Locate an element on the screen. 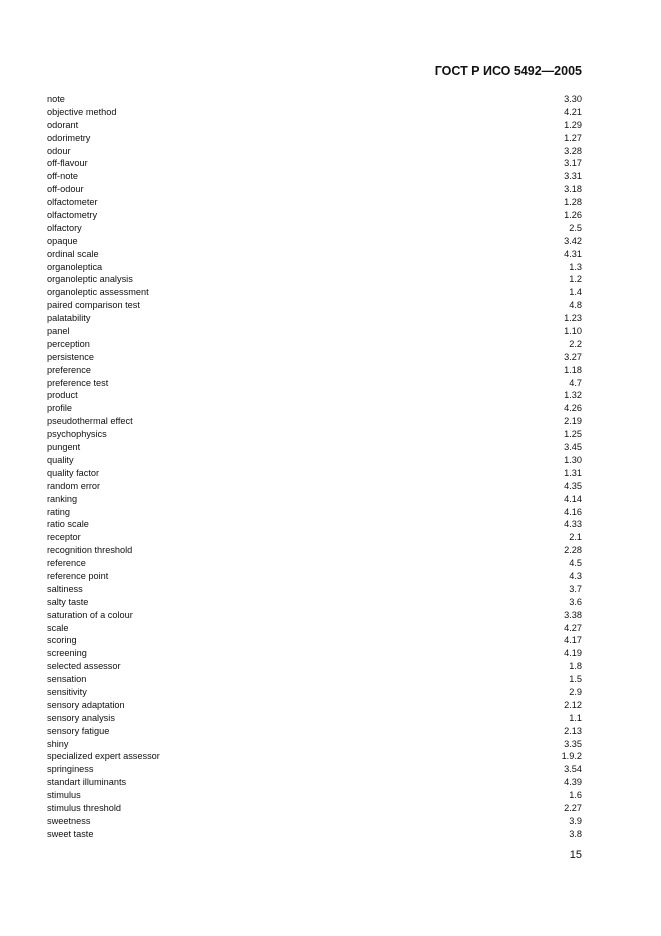 The width and height of the screenshot is (661, 936). entry-term: odorimetry is located at coordinates (69, 137).